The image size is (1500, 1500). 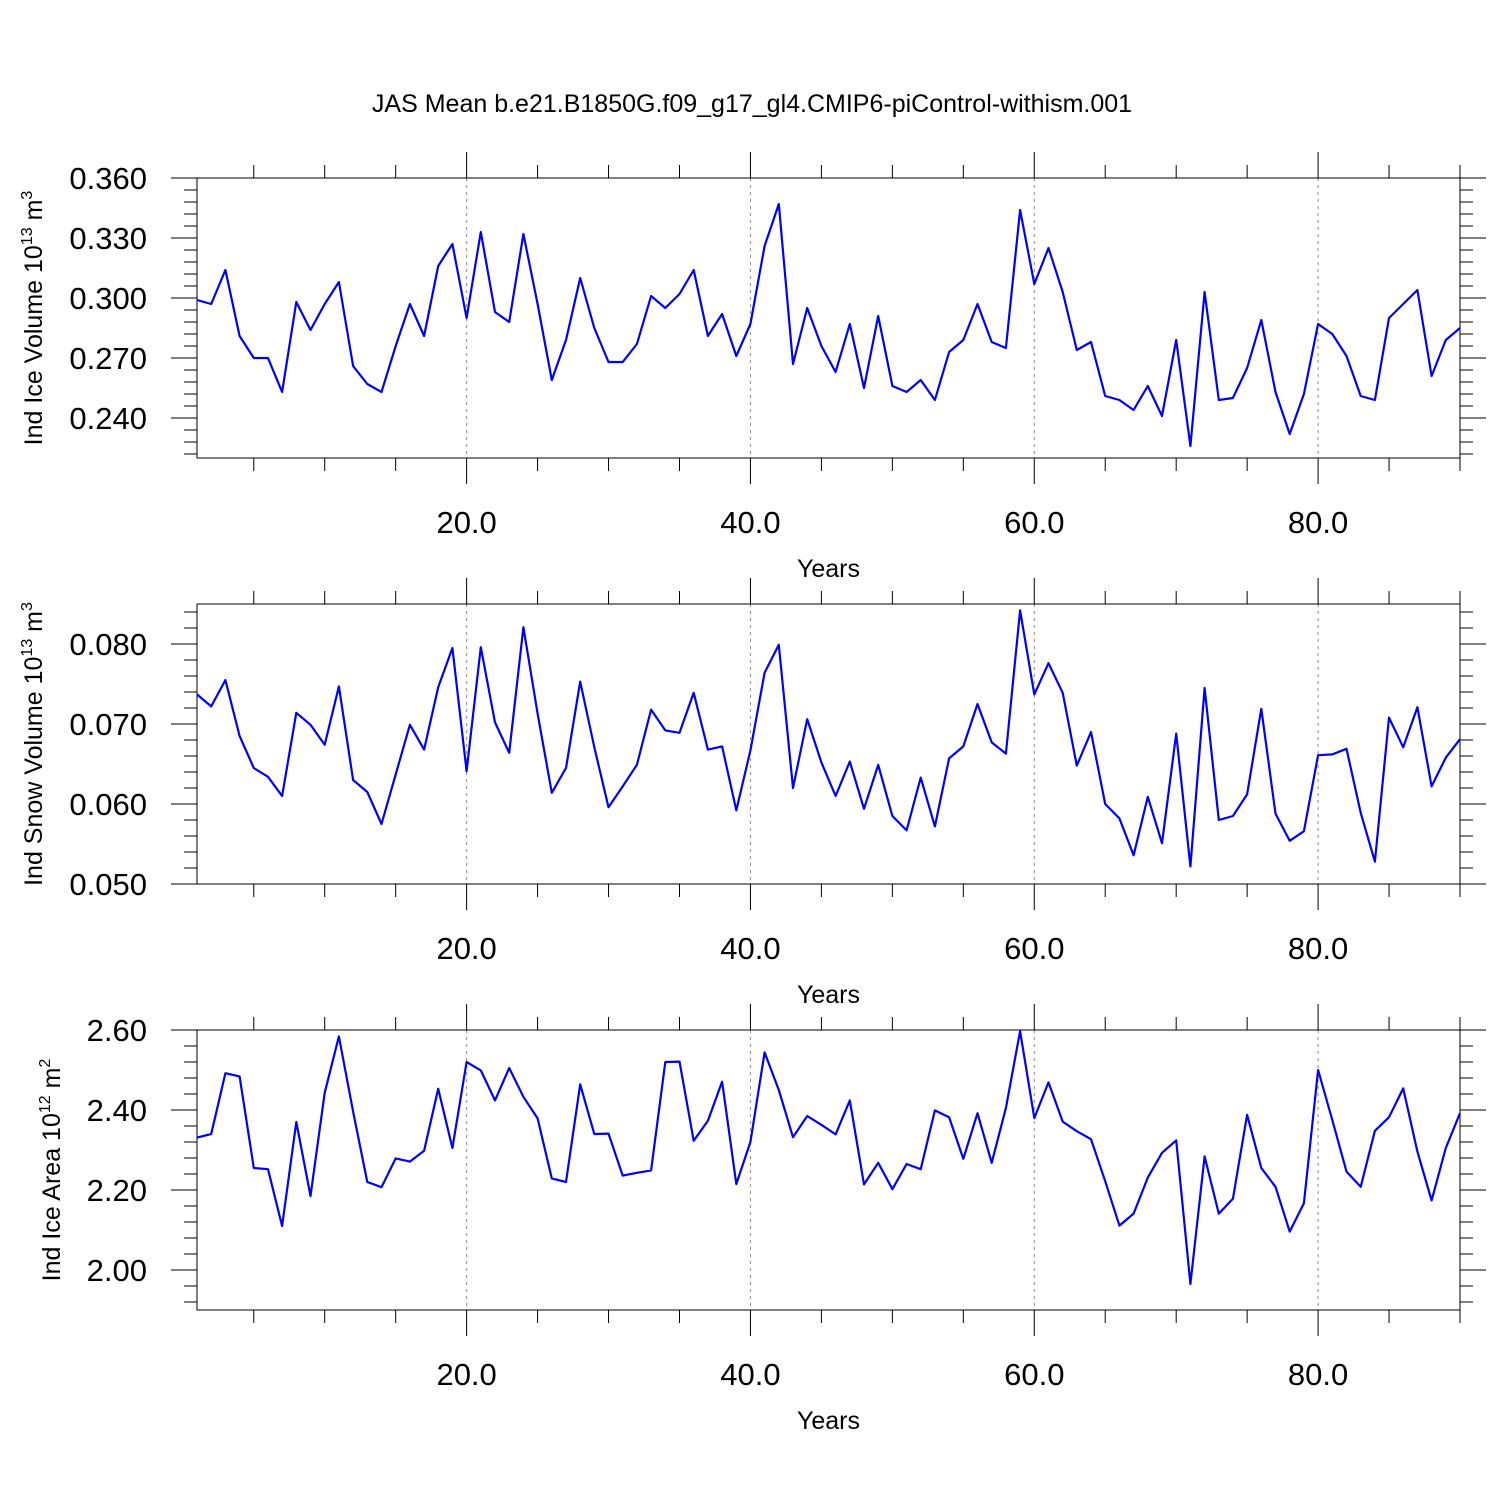 I want to click on y-tick-label: 0.240, so click(x=108, y=418).